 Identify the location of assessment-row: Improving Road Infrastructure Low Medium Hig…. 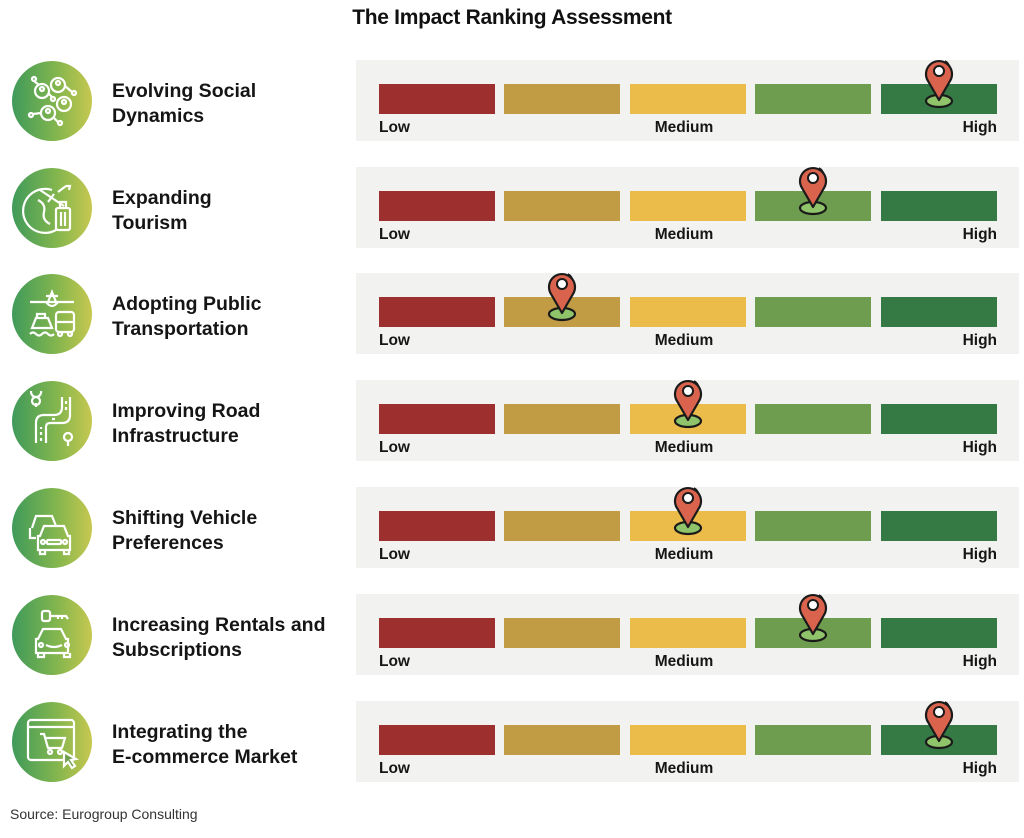
(512, 425).